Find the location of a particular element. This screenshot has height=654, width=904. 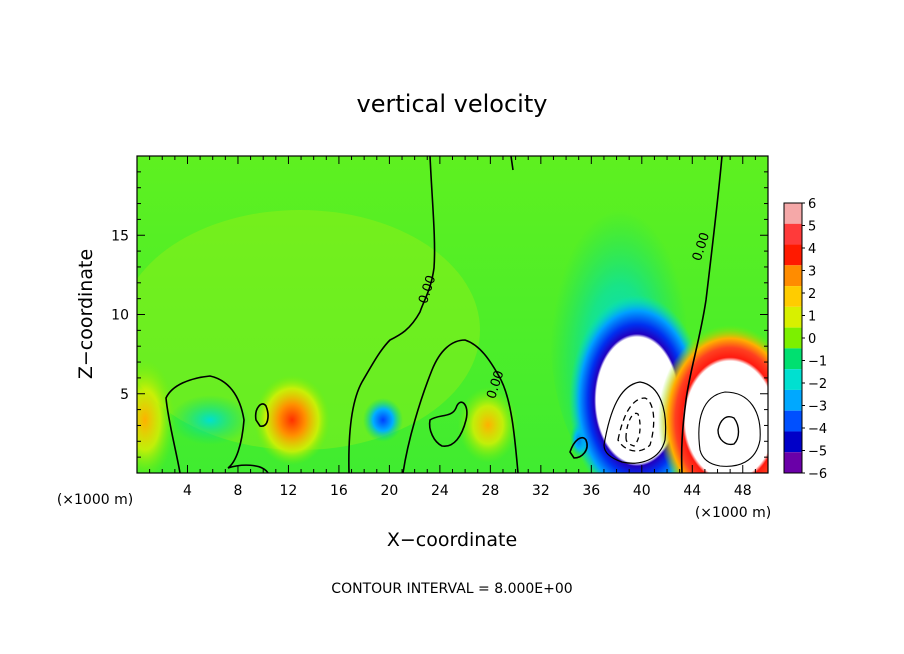

x-tick-label: 24 is located at coordinates (440, 491).